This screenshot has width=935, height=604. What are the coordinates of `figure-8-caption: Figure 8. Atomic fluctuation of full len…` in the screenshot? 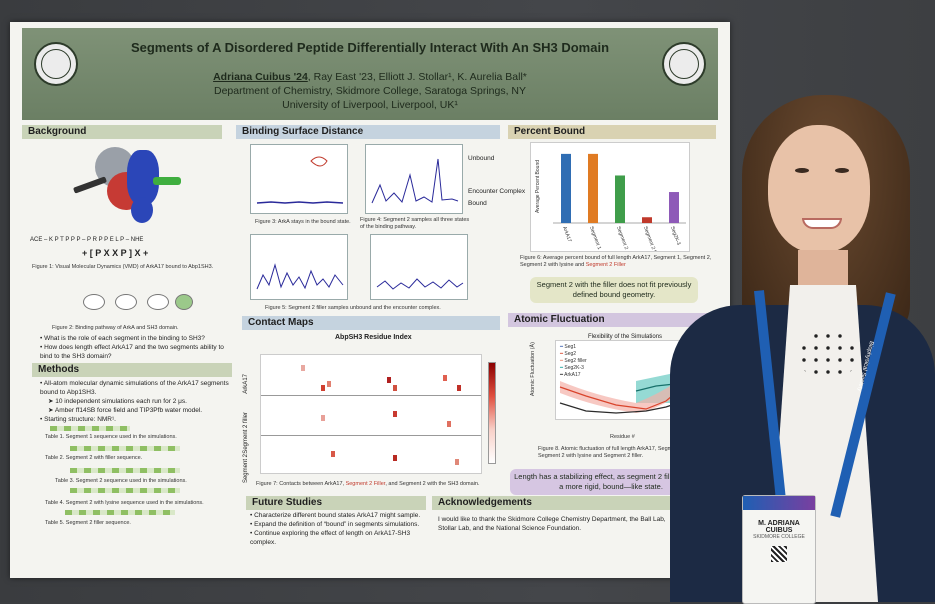 It's located at (627, 452).